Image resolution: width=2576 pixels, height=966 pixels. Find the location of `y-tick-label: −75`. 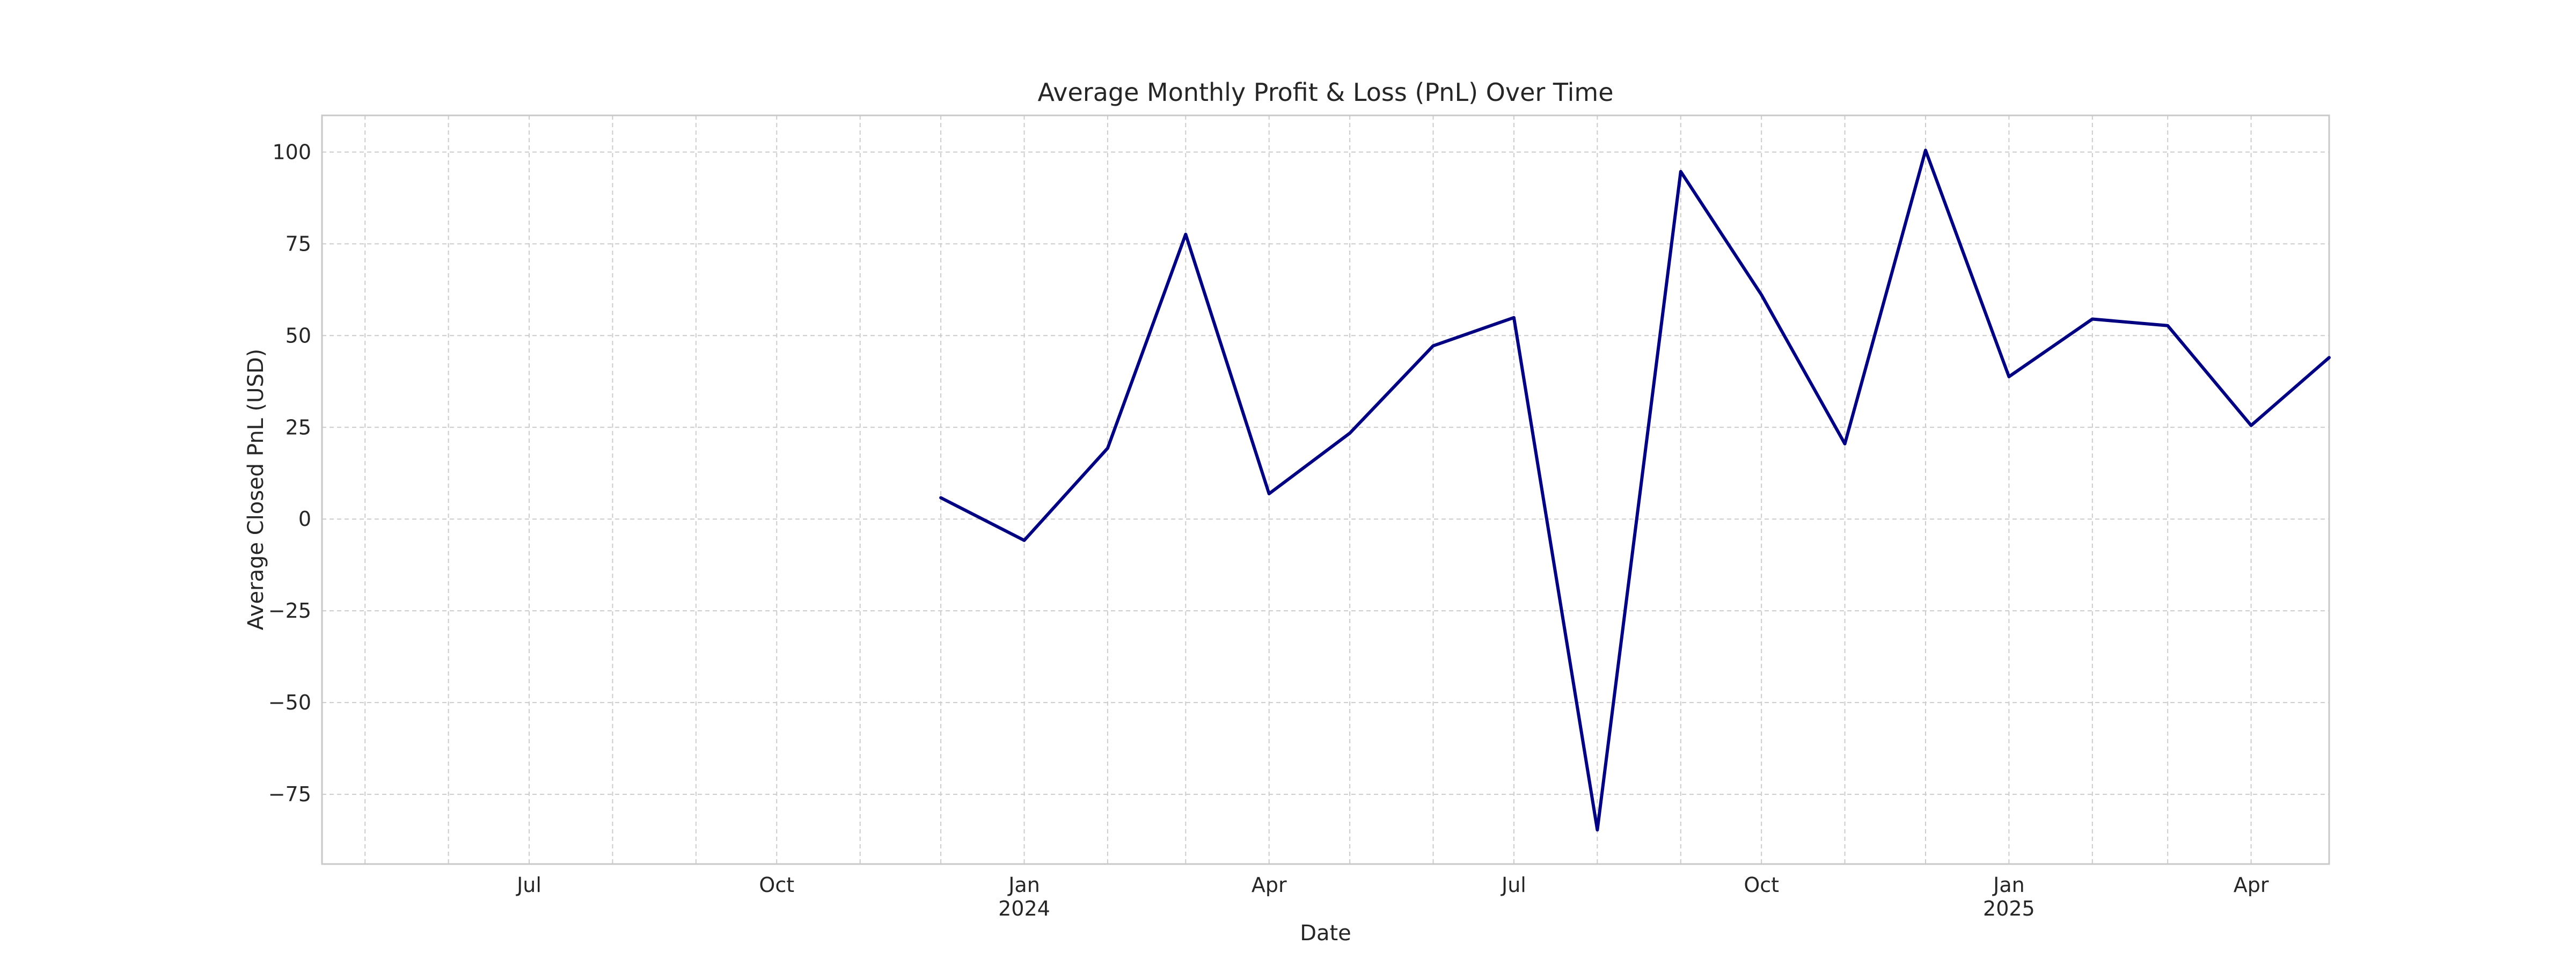

y-tick-label: −75 is located at coordinates (289, 794).